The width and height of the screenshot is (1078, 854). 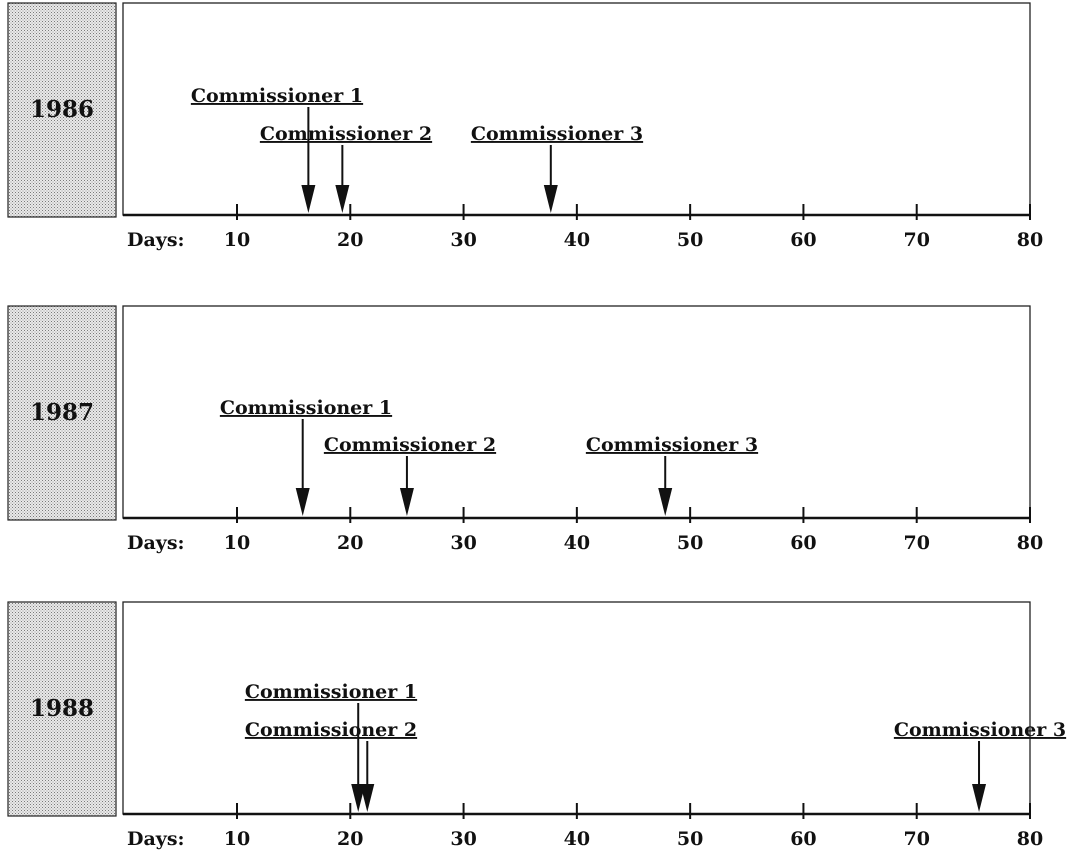 I want to click on year-label: 1986, so click(x=62, y=109).